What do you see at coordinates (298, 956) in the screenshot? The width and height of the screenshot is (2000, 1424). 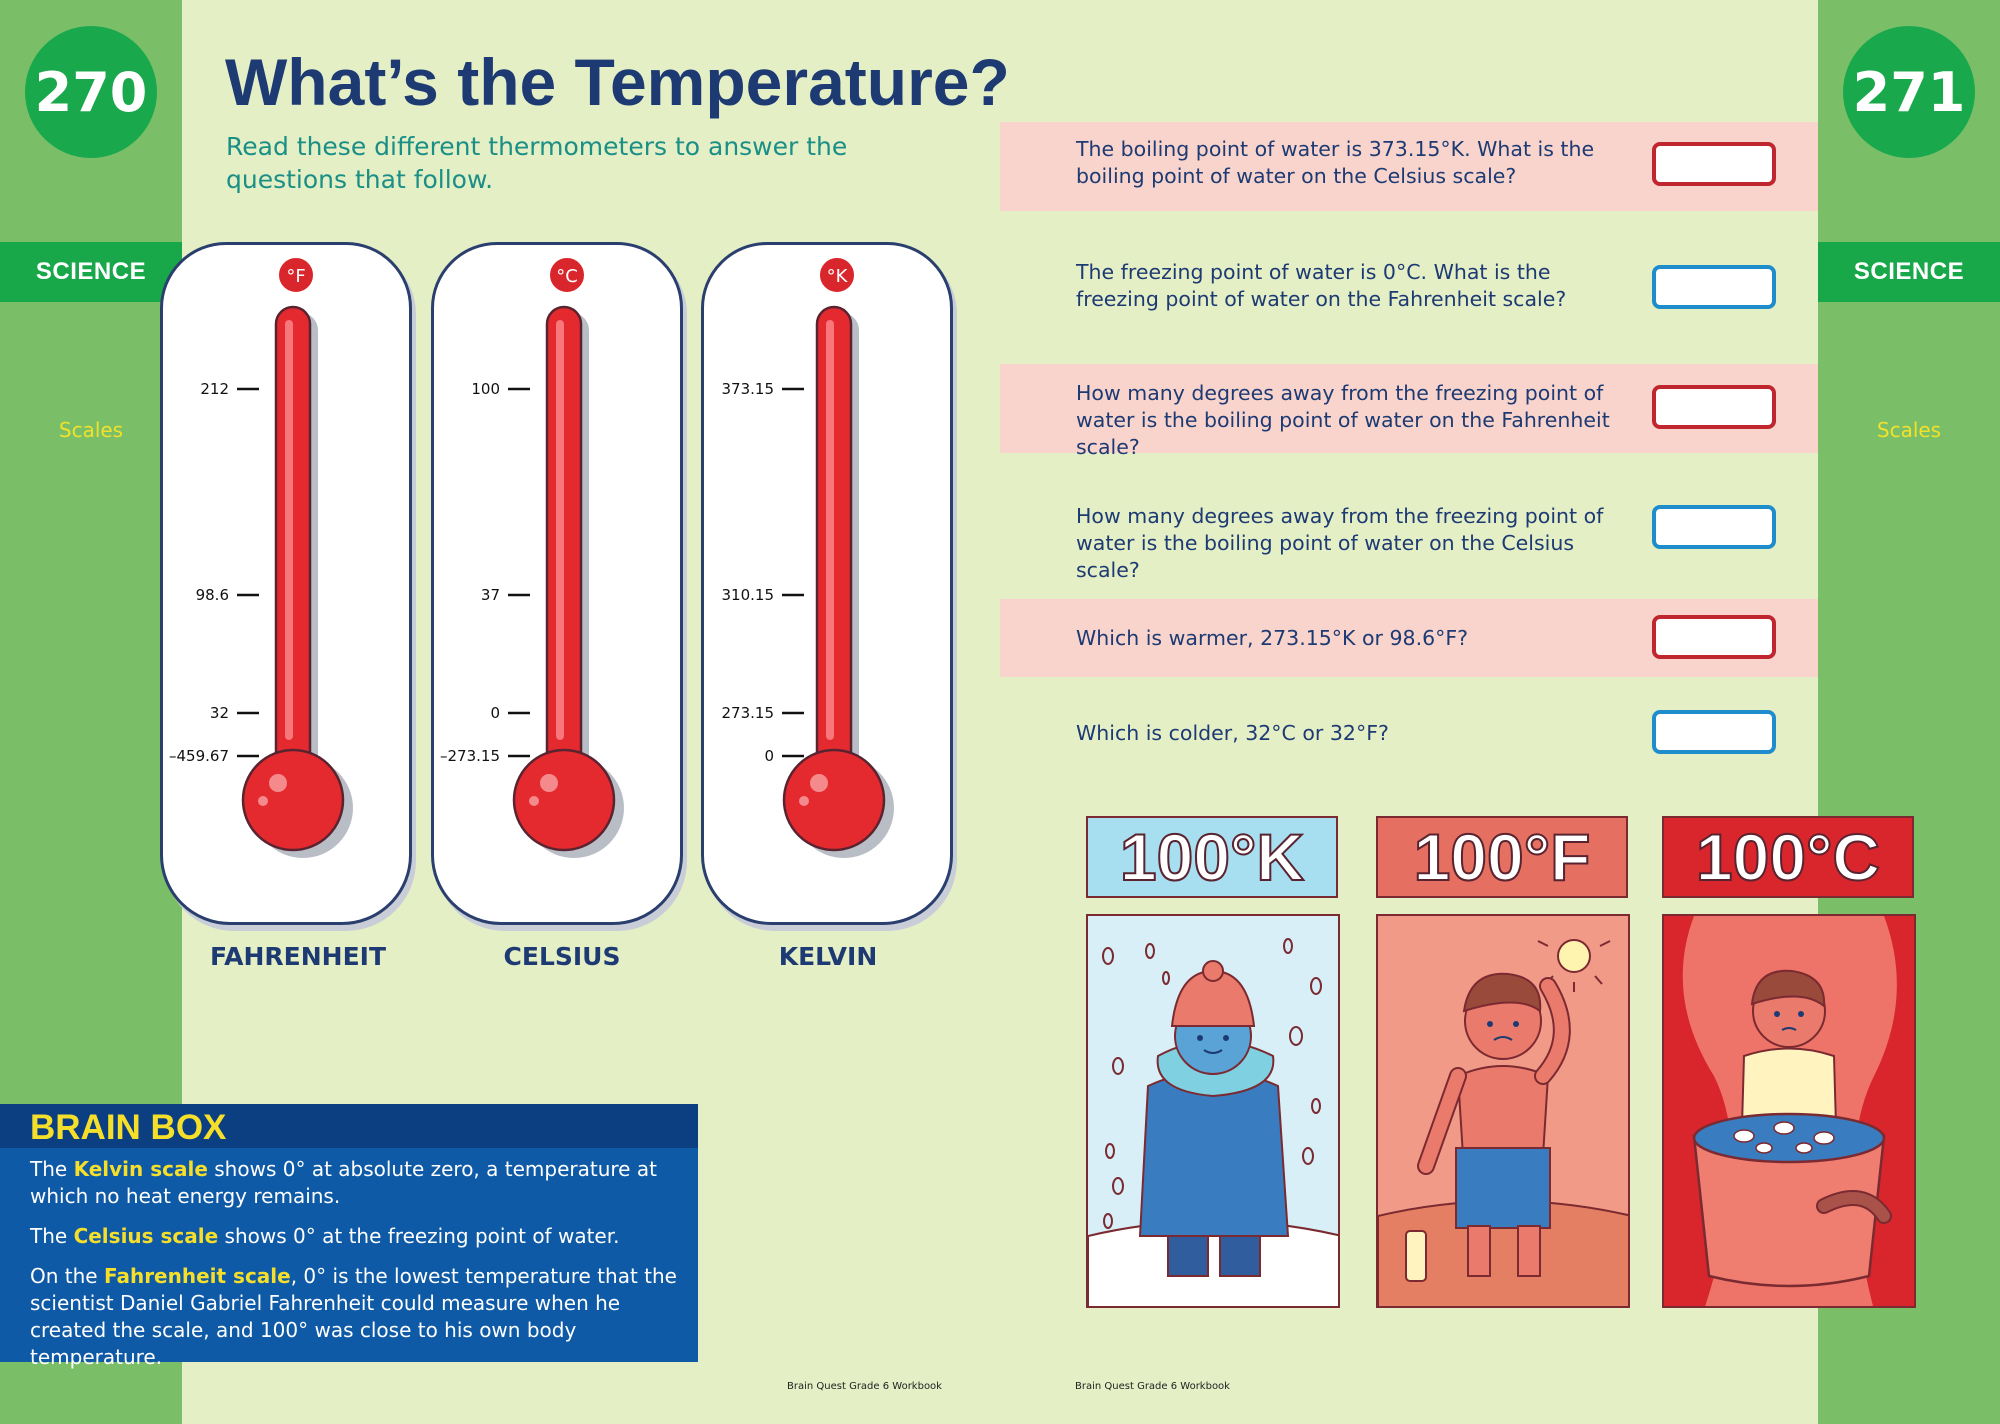 I see `scale-name-fahrenheit: FAHRENHEIT` at bounding box center [298, 956].